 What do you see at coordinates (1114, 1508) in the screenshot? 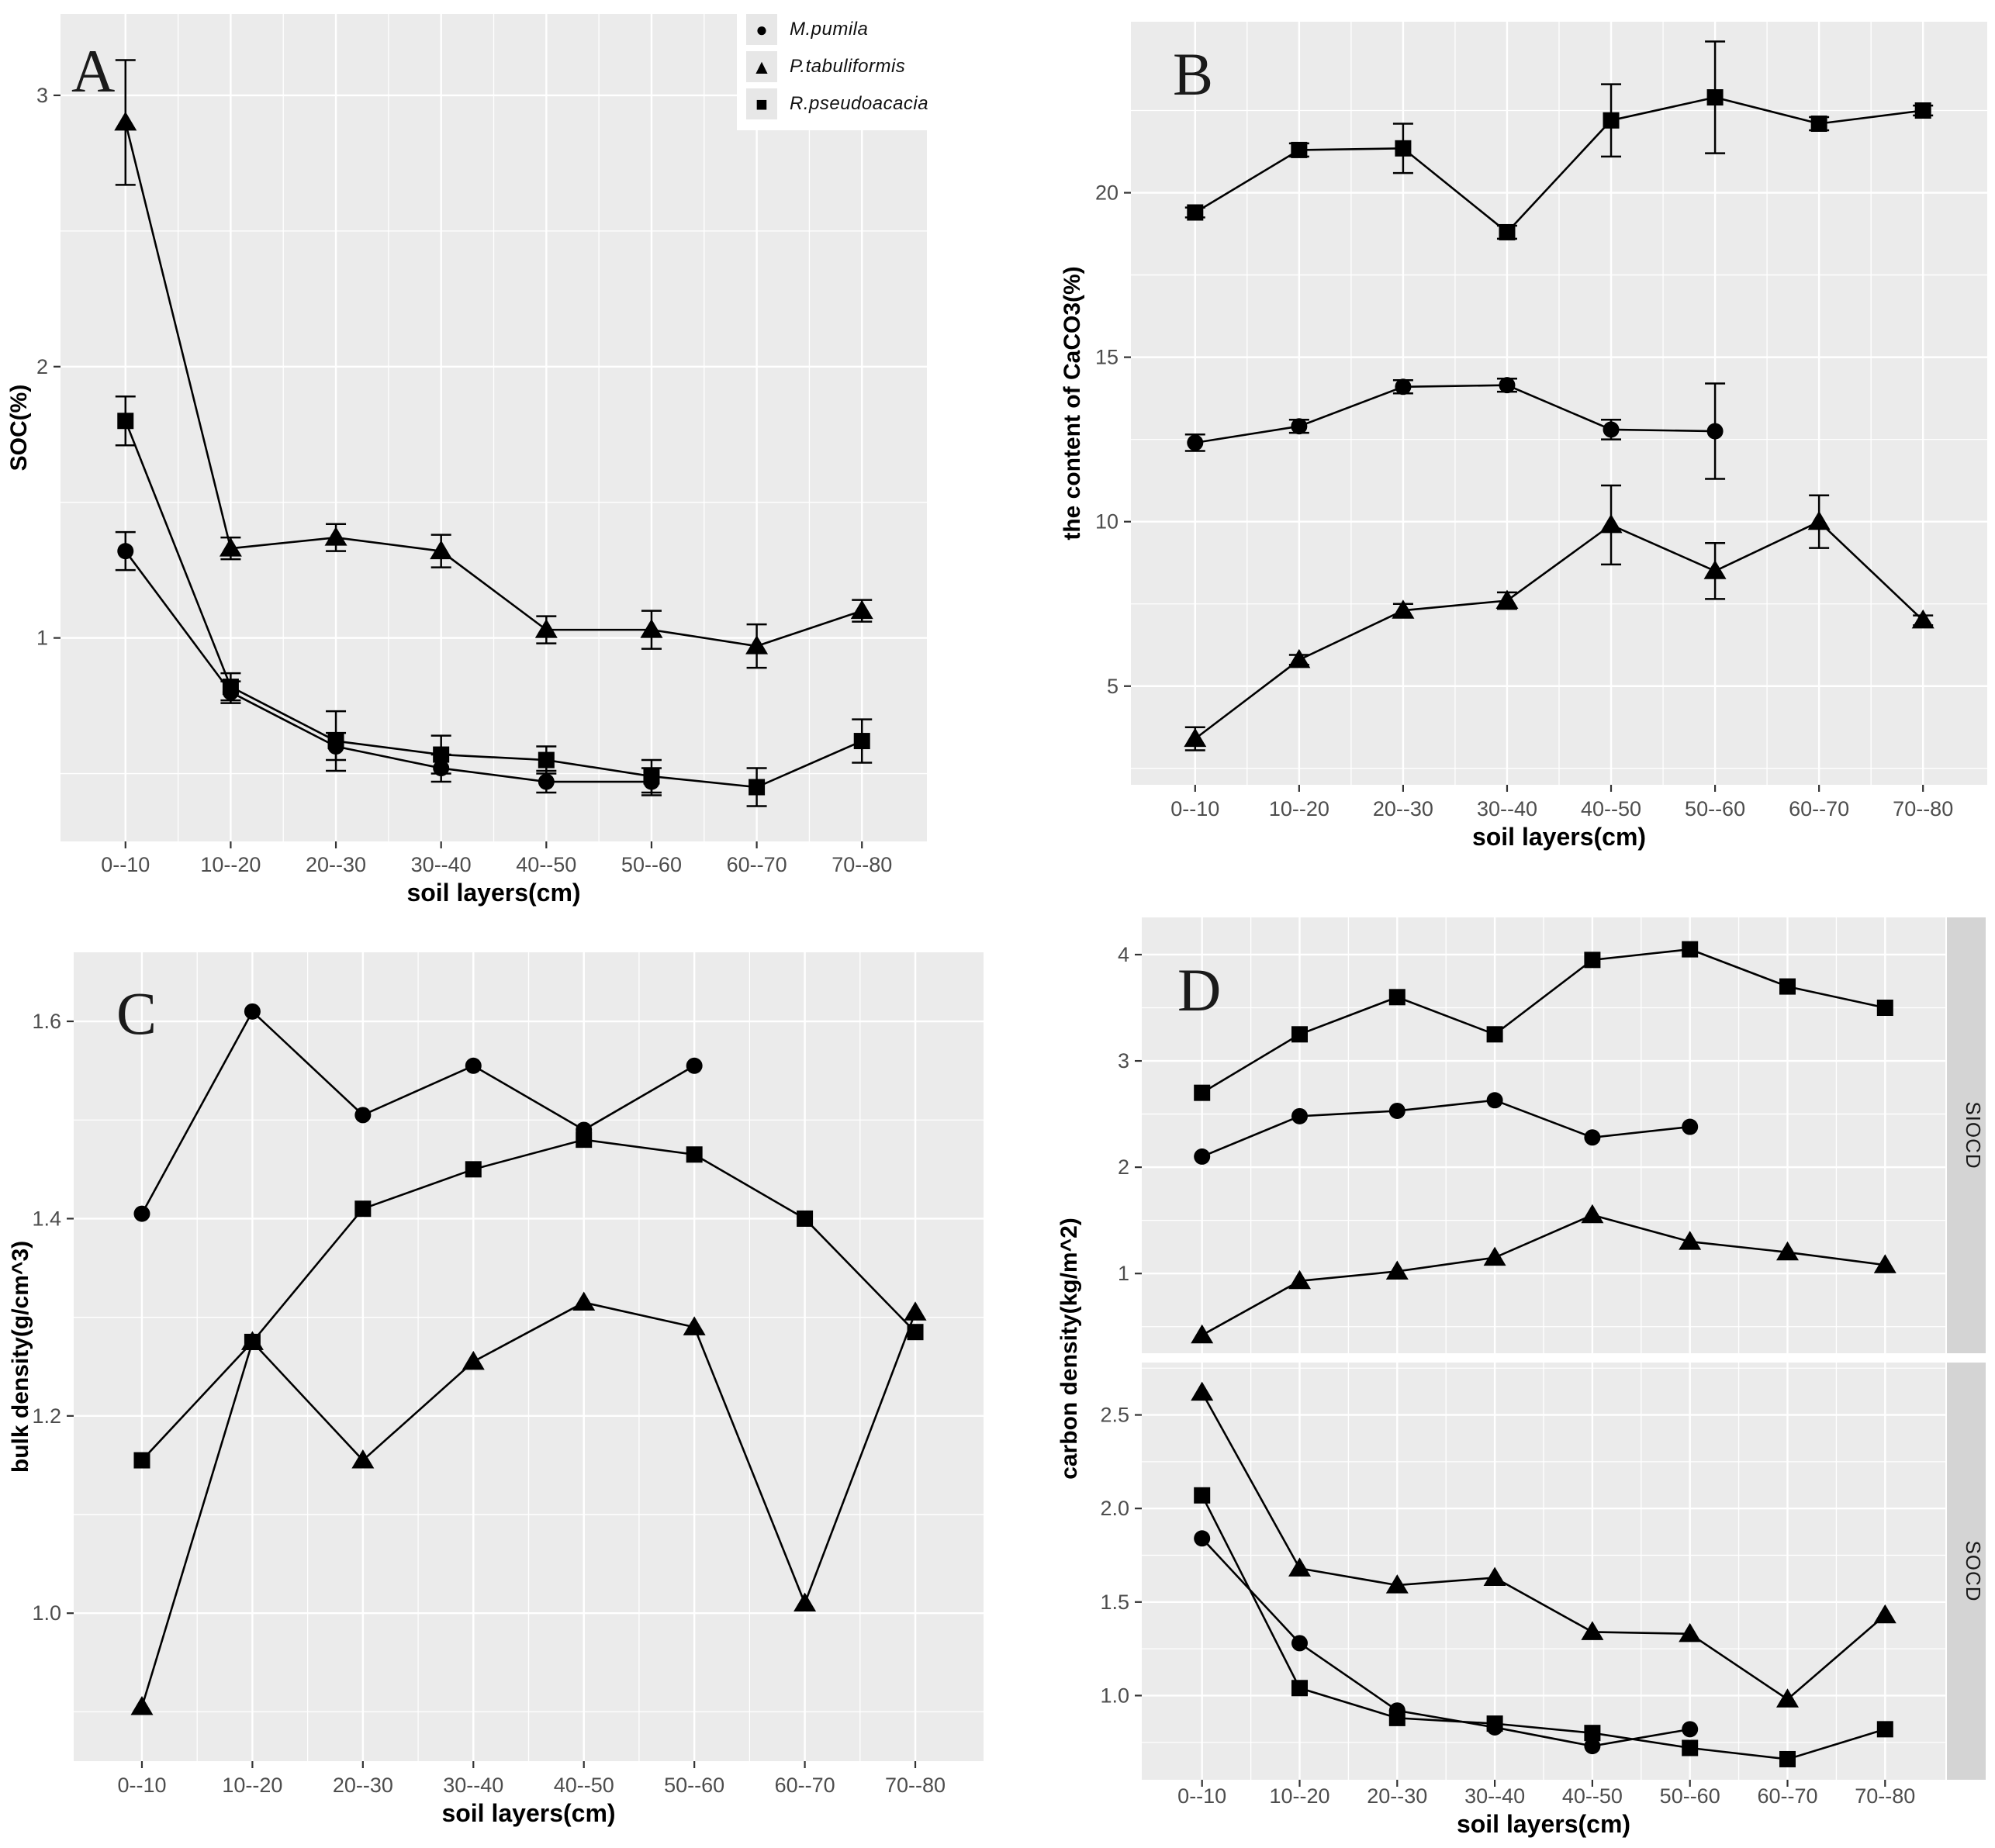
I see `svg-text: 2.0` at bounding box center [1114, 1508].